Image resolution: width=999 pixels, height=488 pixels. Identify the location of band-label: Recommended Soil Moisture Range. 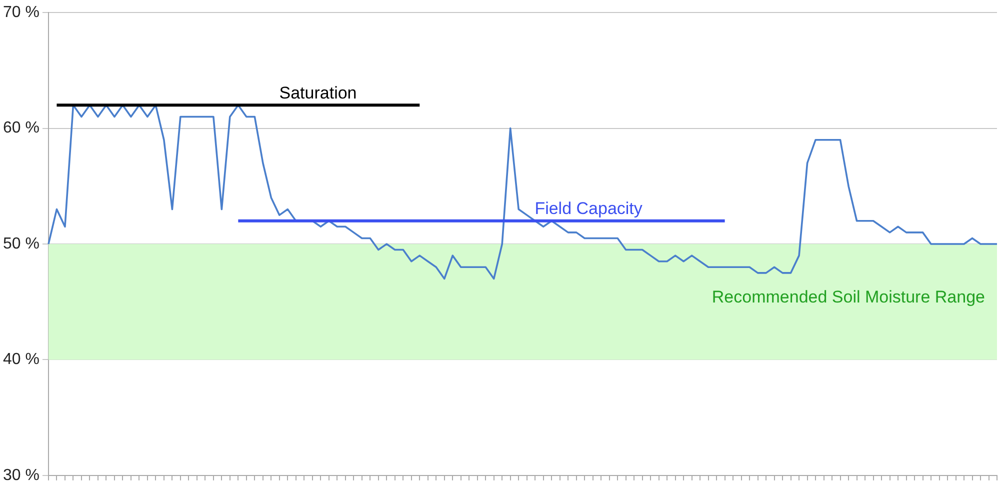
(848, 297).